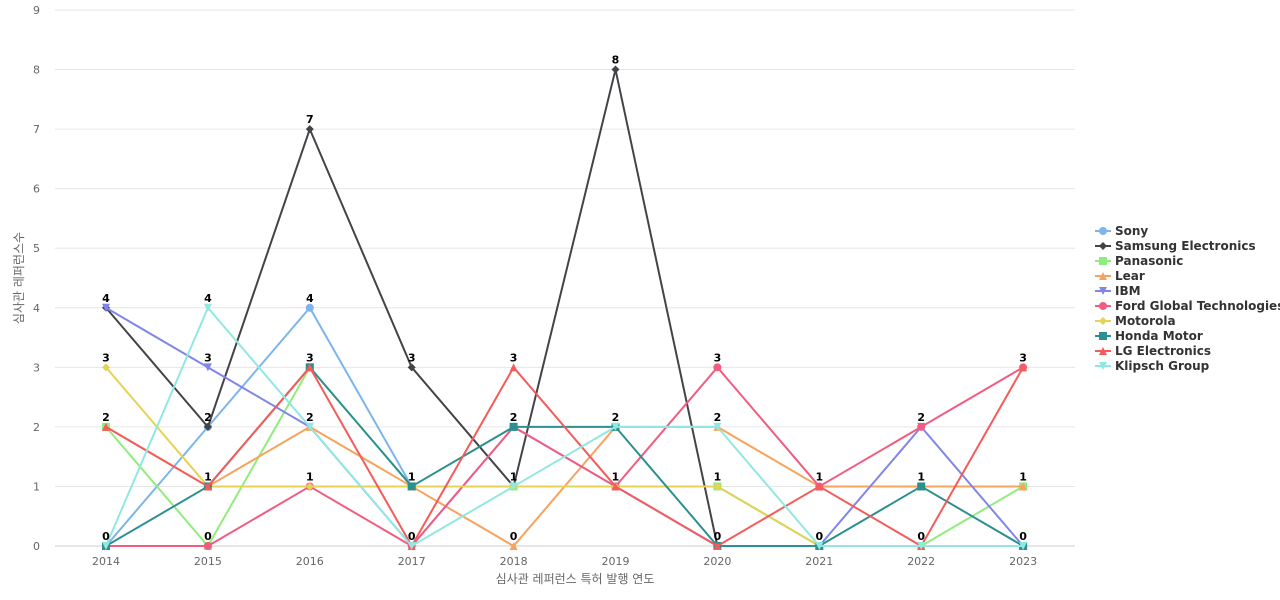  Describe the element at coordinates (1149, 336) in the screenshot. I see `legend-item-honda-motor: Honda Motor` at that location.